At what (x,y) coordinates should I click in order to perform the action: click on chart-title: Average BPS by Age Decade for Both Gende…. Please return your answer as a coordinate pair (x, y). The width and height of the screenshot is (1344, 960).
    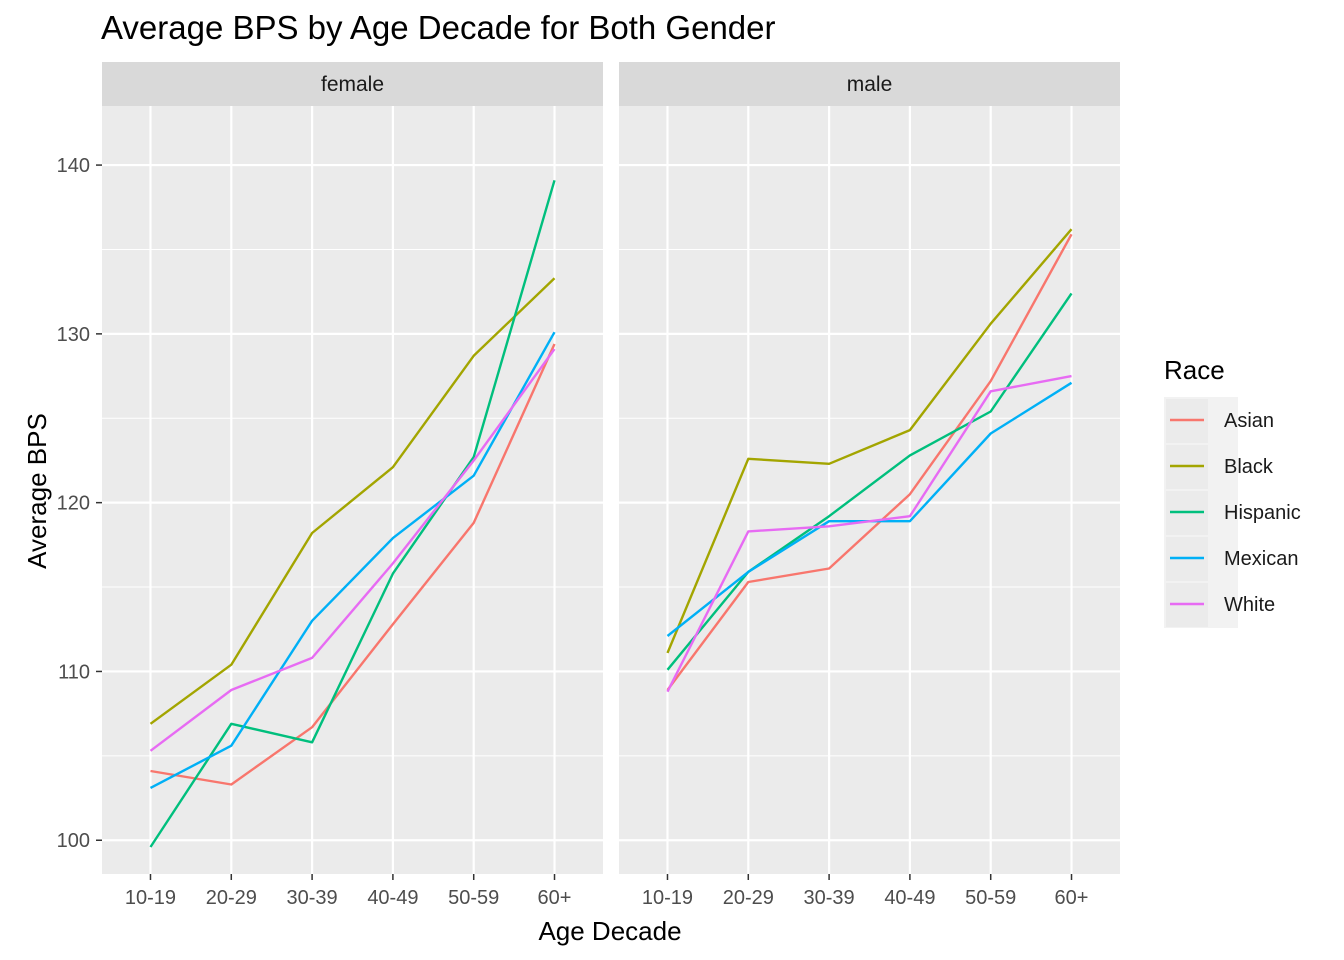
    Looking at the image, I should click on (438, 27).